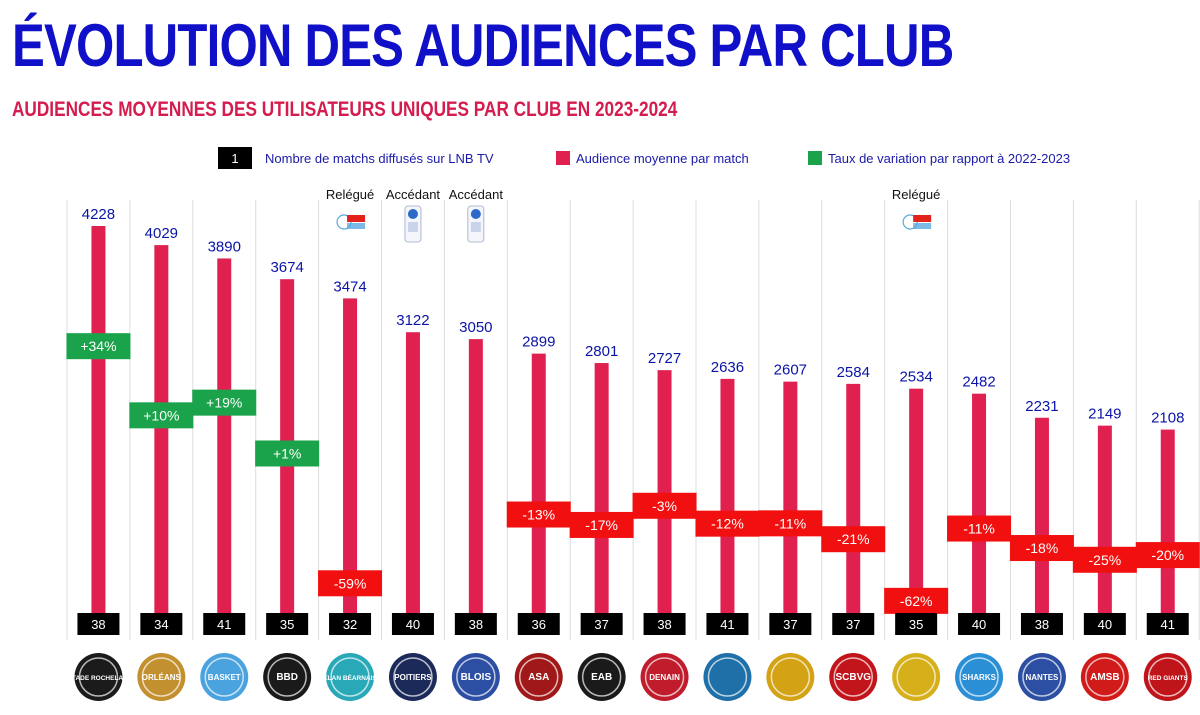 The height and width of the screenshot is (715, 1200). Describe the element at coordinates (475, 227) in the screenshot. I see `badge-panel` at that location.